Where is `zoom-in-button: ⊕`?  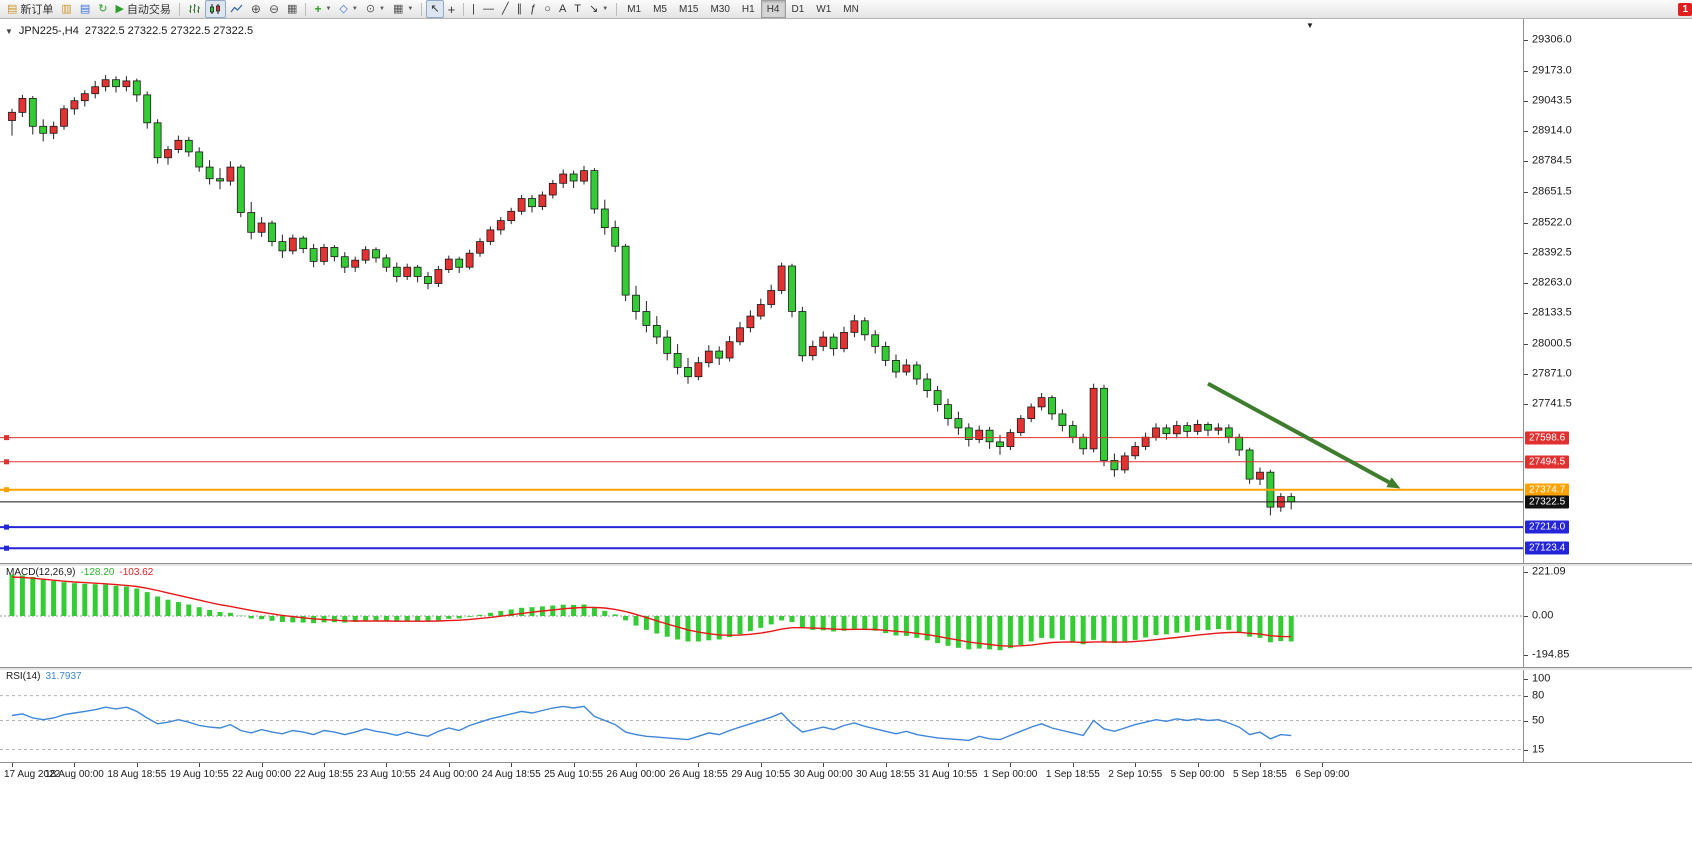
zoom-in-button: ⊕ is located at coordinates (256, 9).